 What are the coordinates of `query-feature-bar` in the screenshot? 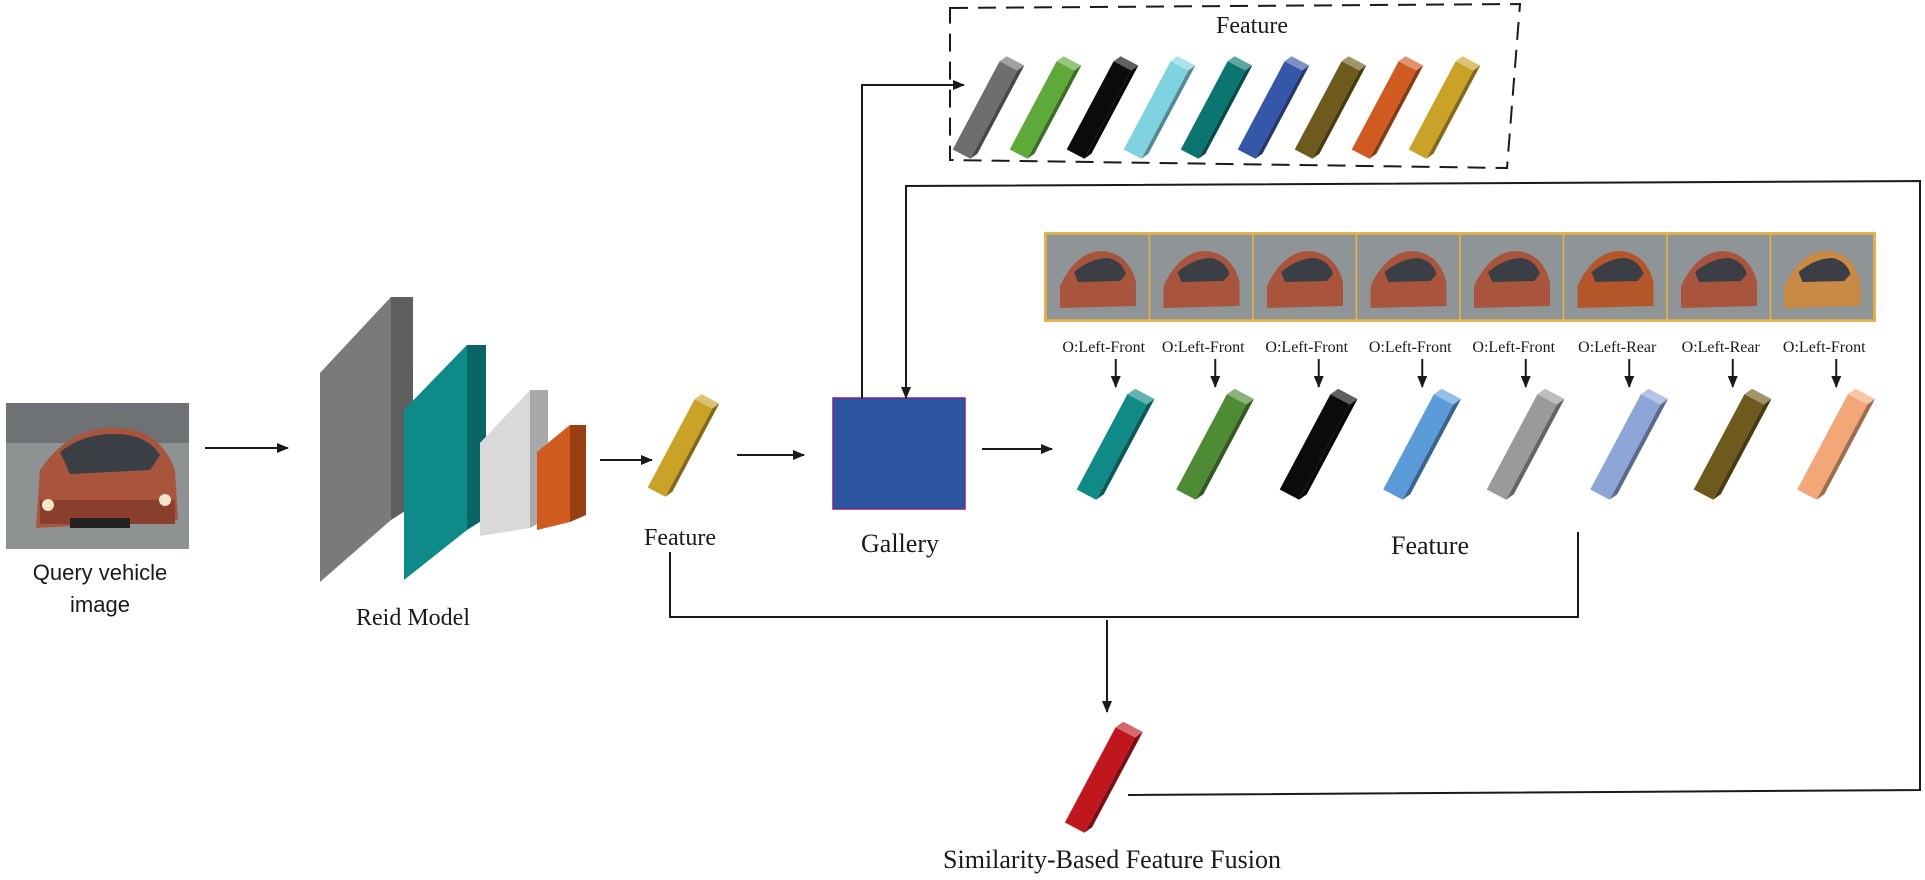 It's located at (683, 445).